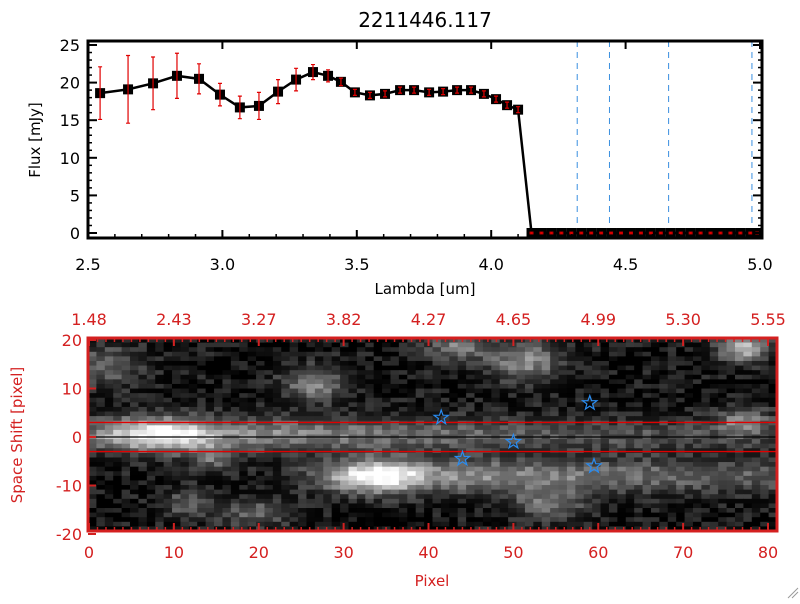  I want to click on bottom-x-axis-label: Pixel, so click(432, 581).